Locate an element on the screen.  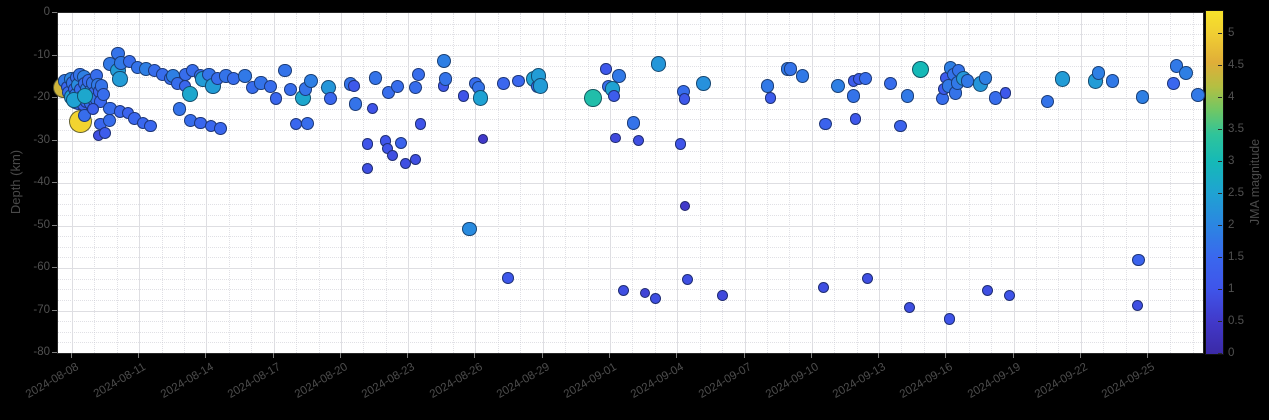
y-tick-label: -80 is located at coordinates (41, 352).